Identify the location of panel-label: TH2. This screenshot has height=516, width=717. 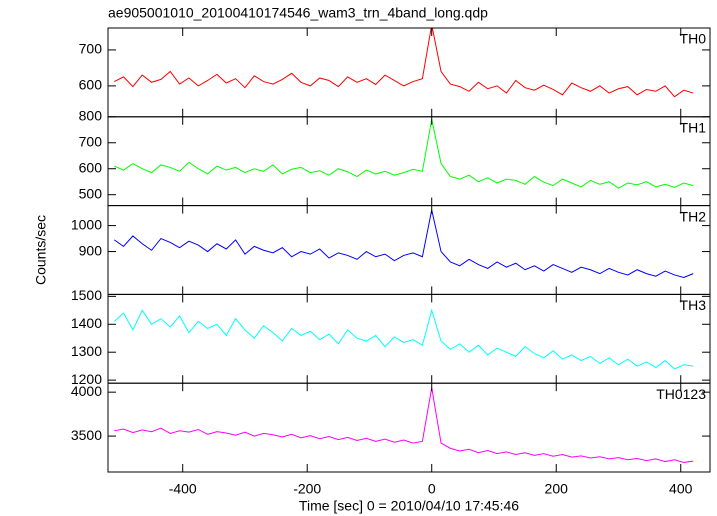
(693, 216).